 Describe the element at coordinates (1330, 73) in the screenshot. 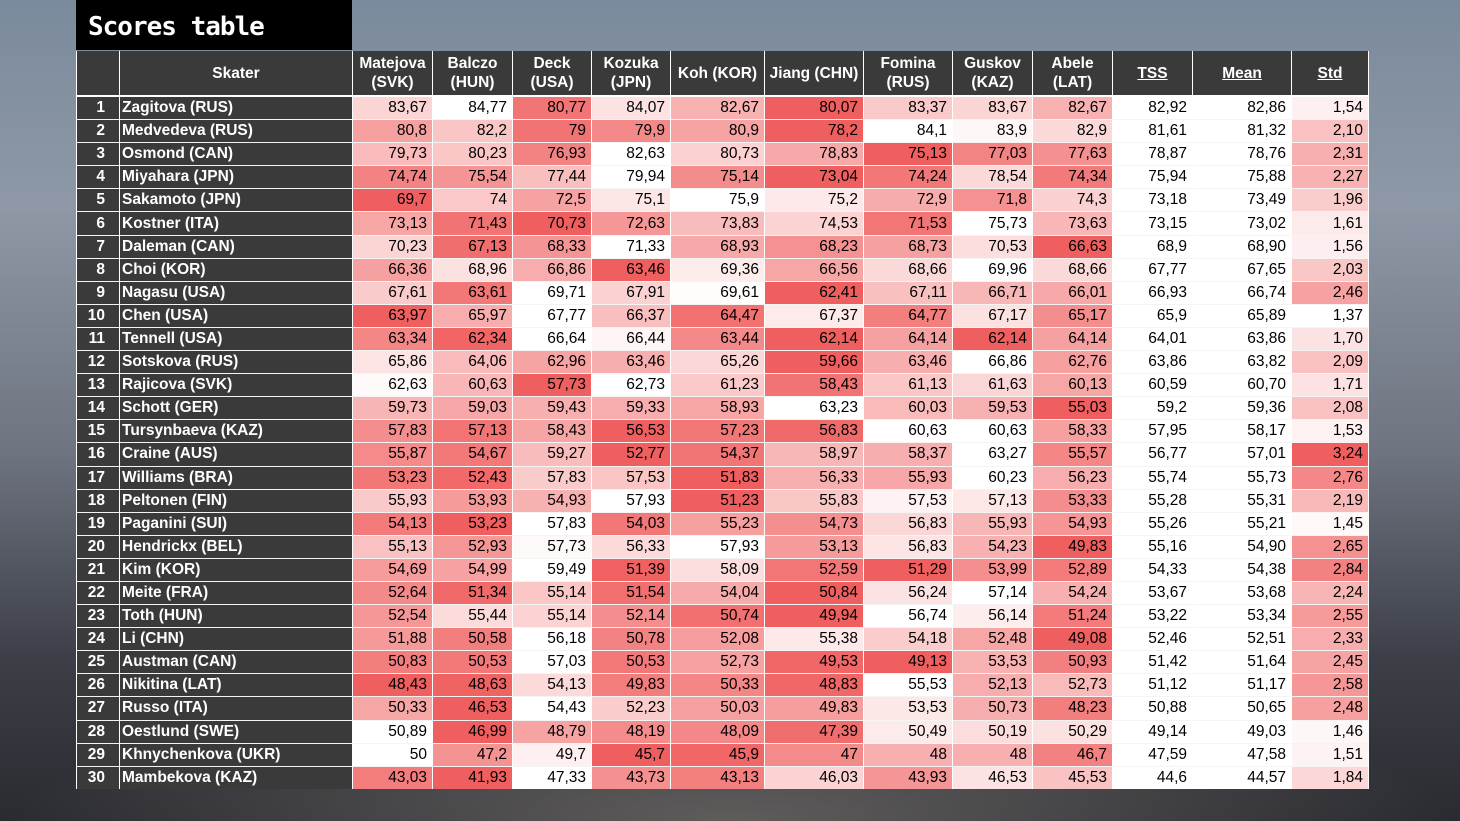

I see `std-header: Std` at that location.